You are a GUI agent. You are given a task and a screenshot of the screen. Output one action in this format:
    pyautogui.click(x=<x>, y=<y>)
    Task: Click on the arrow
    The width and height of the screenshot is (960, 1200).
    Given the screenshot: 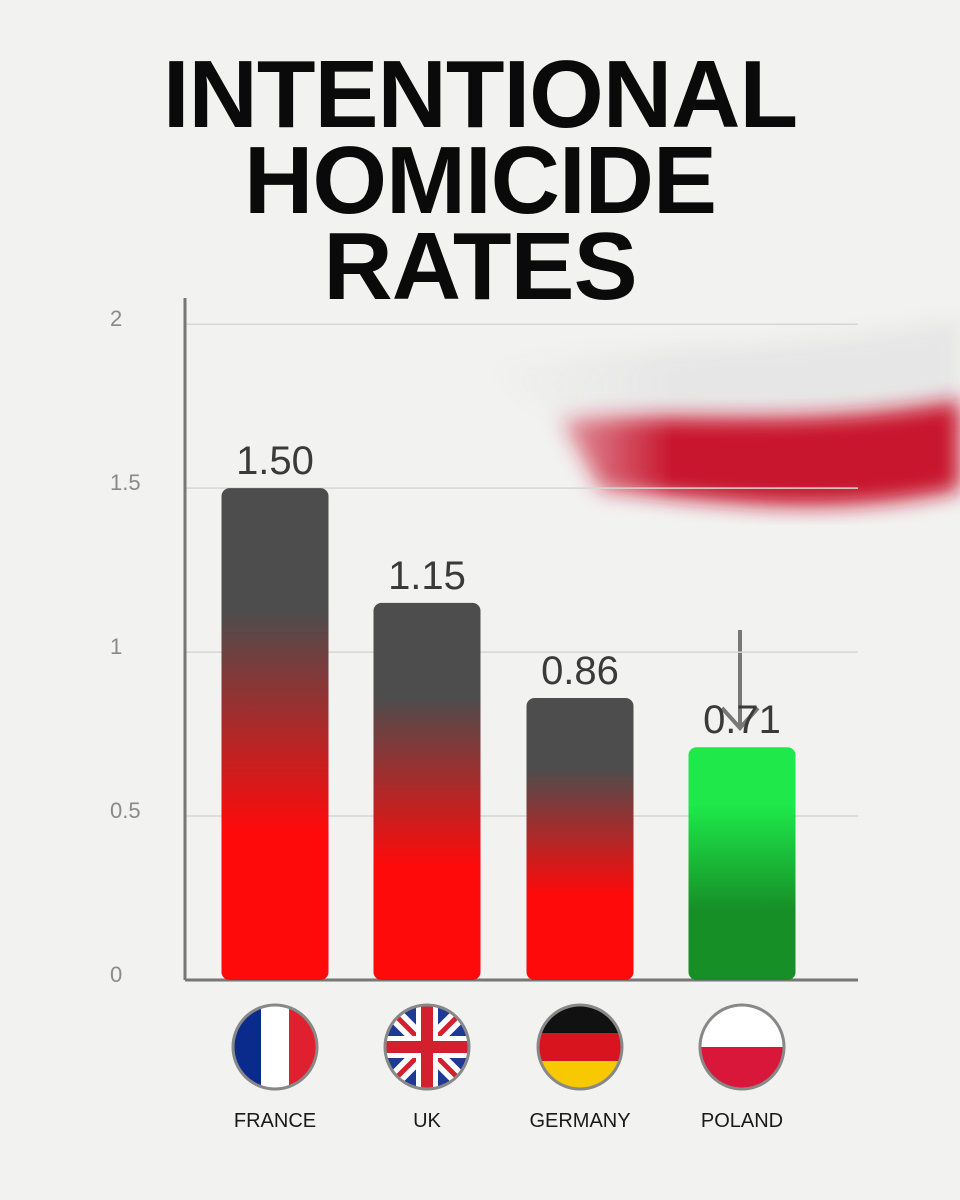 What is the action you would take?
    pyautogui.click(x=740, y=680)
    